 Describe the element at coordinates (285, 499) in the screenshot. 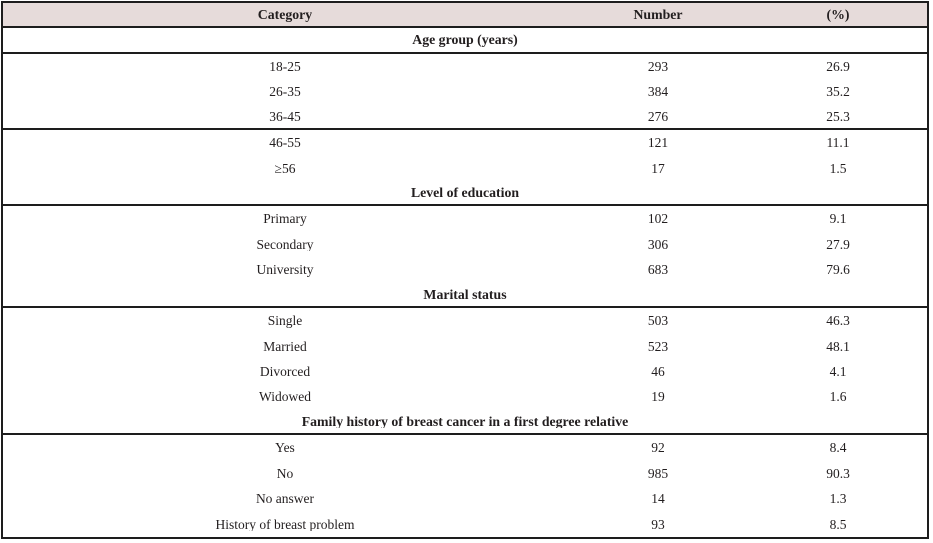

I see `category-cell: No answer` at that location.